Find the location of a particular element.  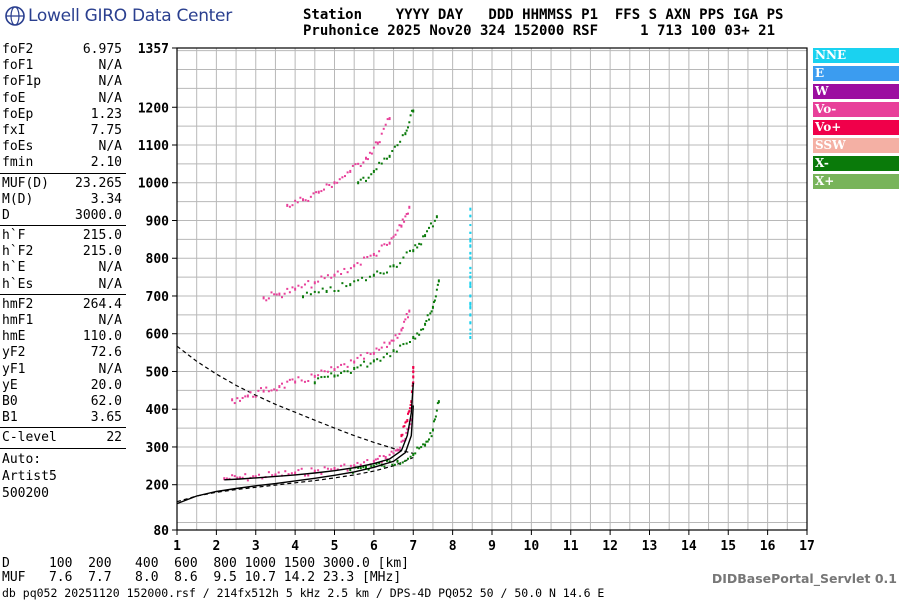

x-tick-label: 17 is located at coordinates (807, 546).